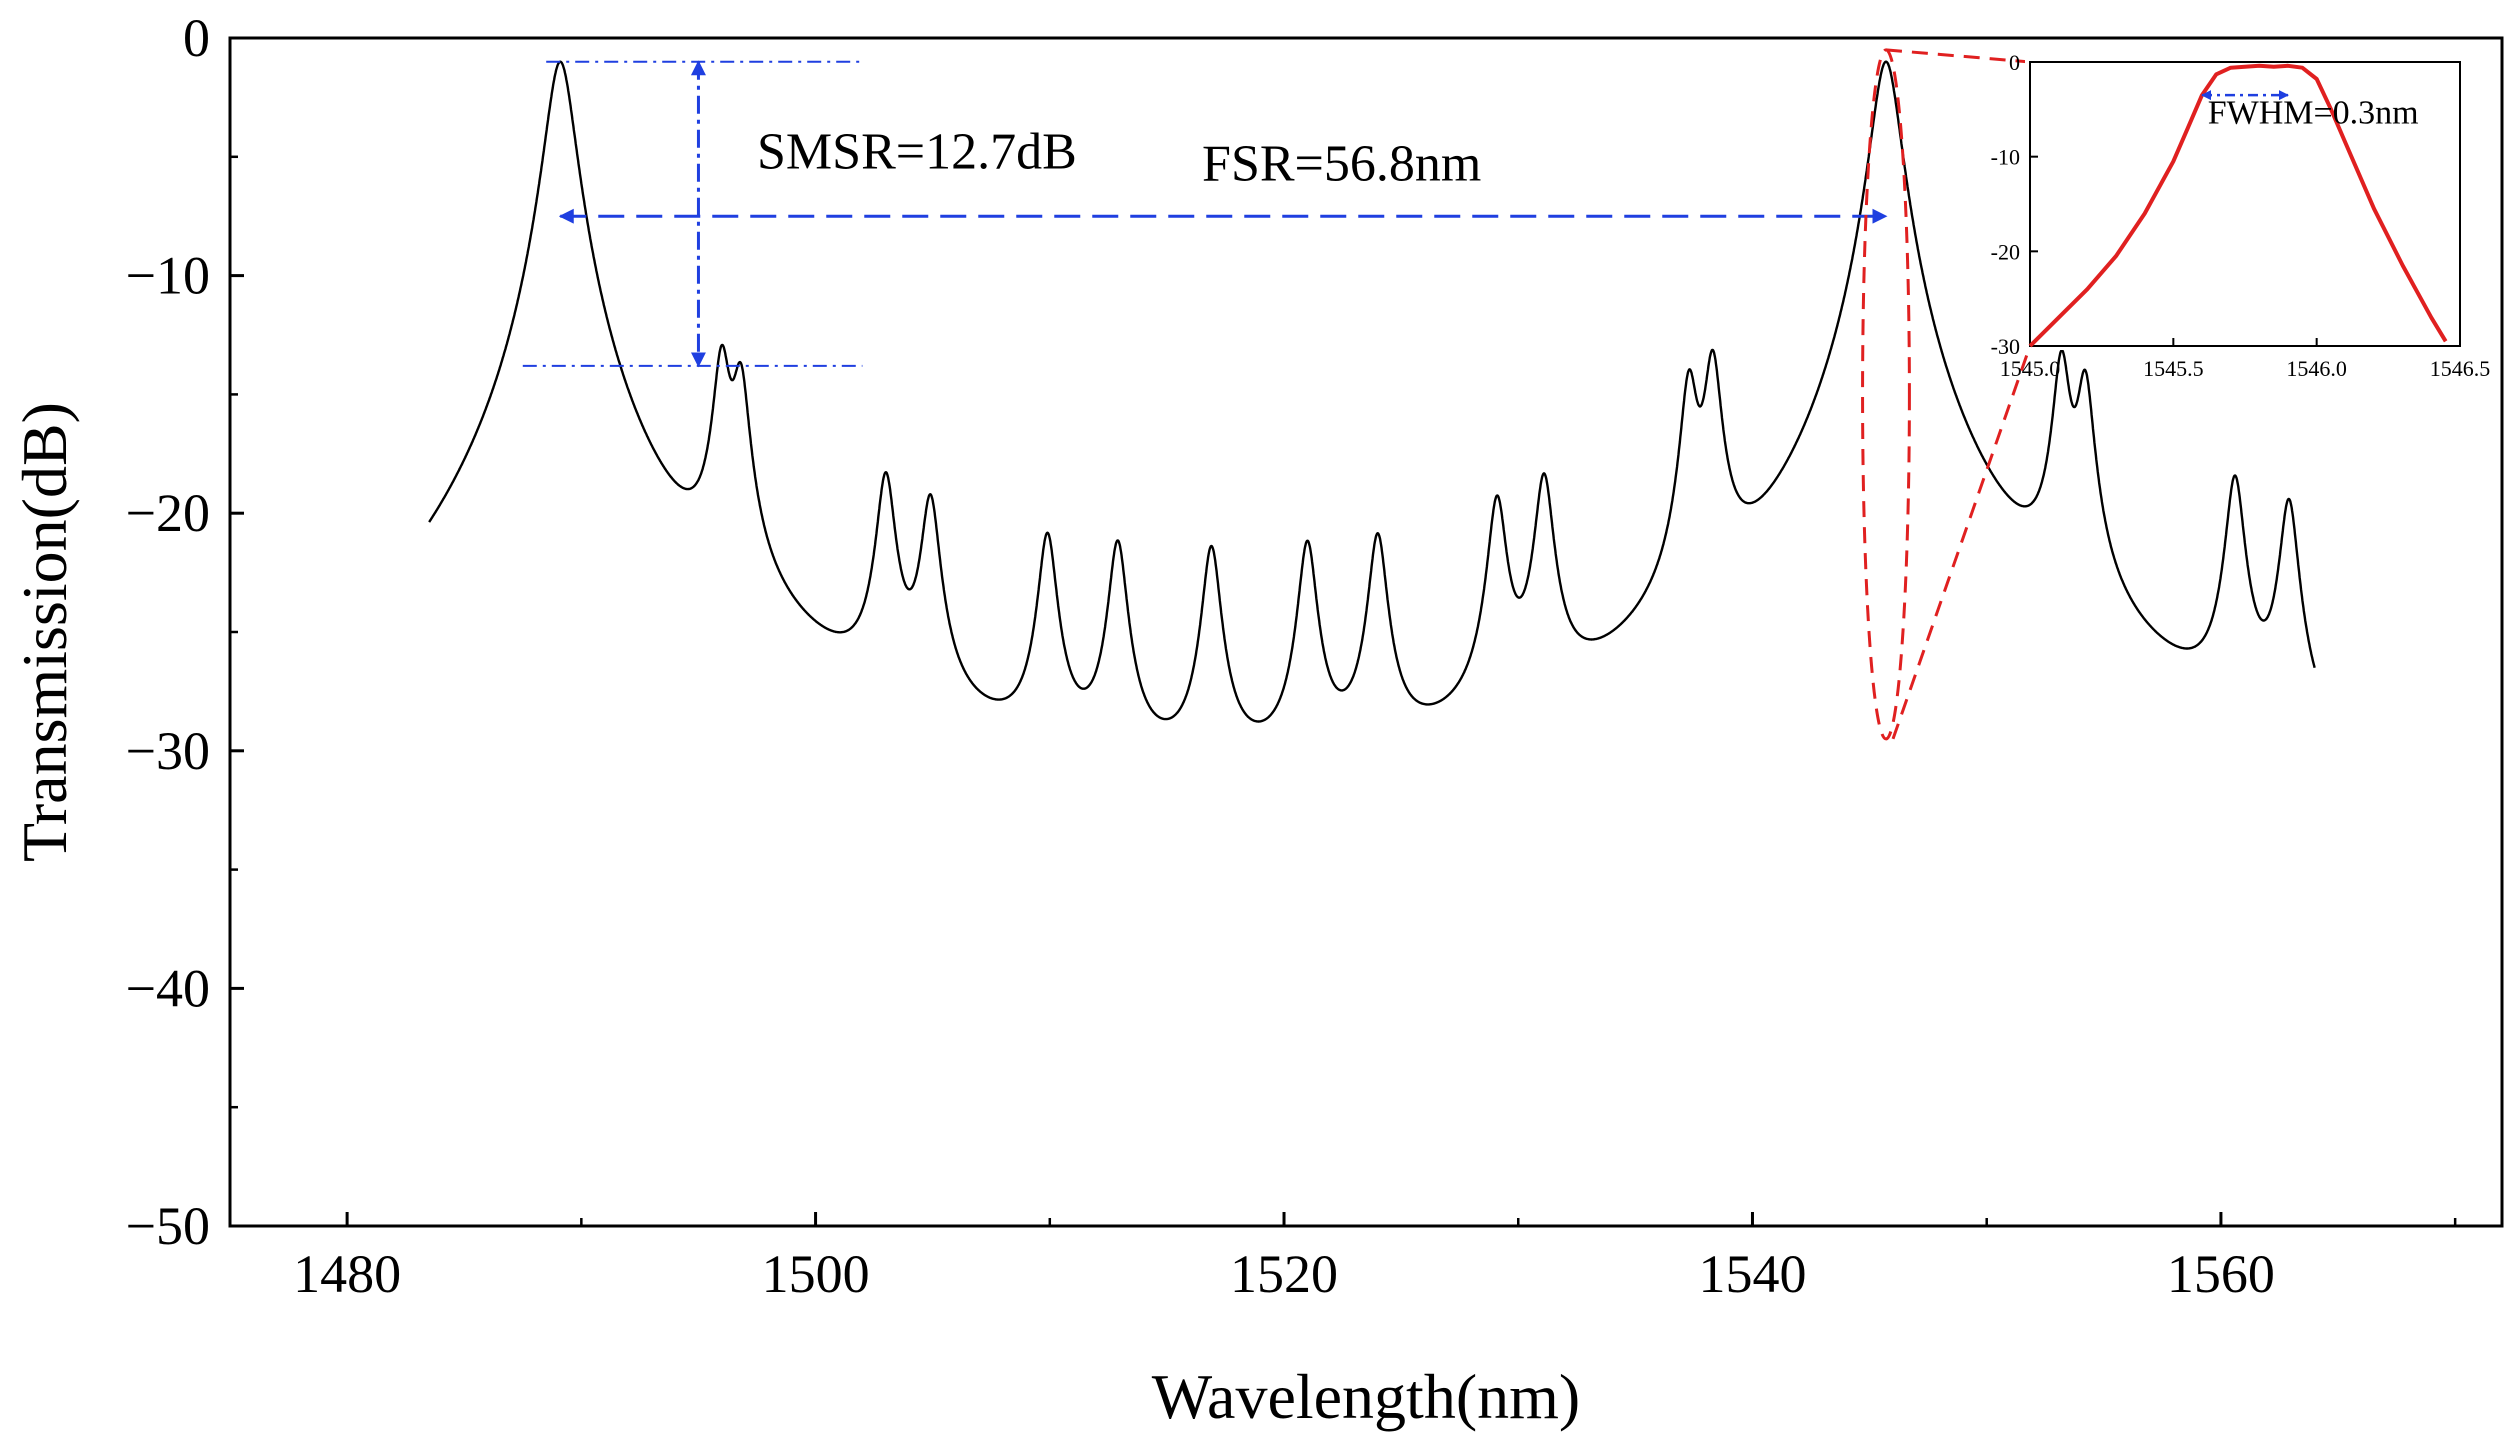  Describe the element at coordinates (1366, 1396) in the screenshot. I see `main-x-axis-label: Wavelength(nm)` at that location.